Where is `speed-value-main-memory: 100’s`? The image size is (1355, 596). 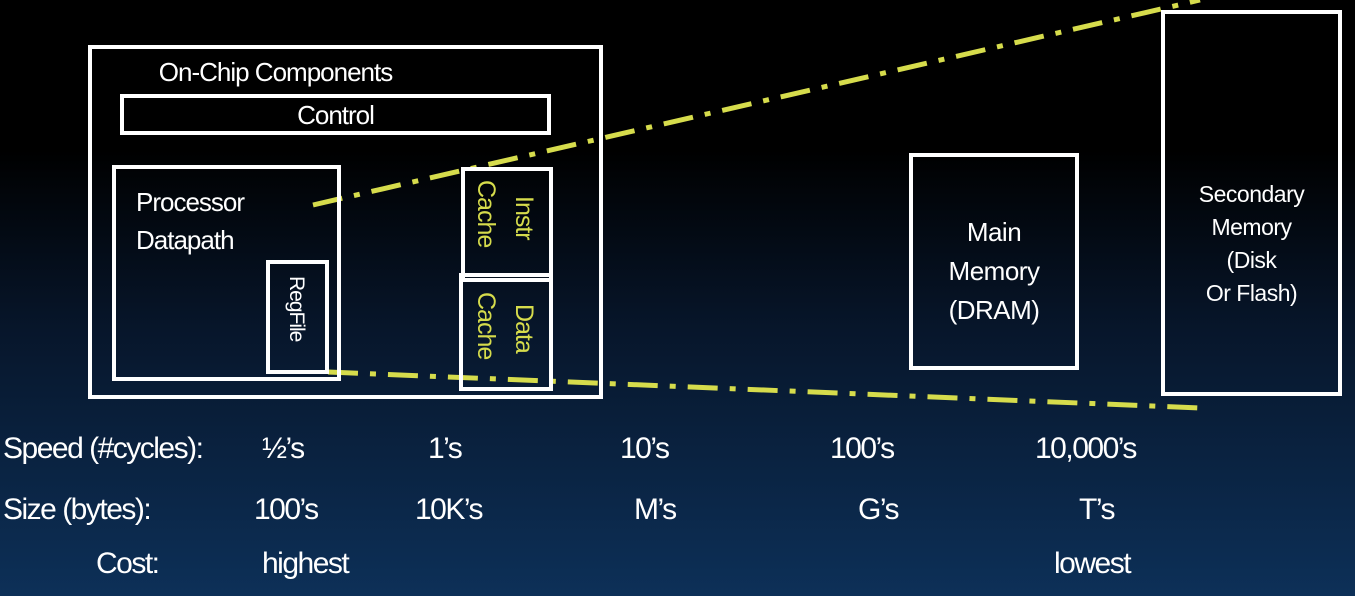
speed-value-main-memory: 100’s is located at coordinates (862, 448).